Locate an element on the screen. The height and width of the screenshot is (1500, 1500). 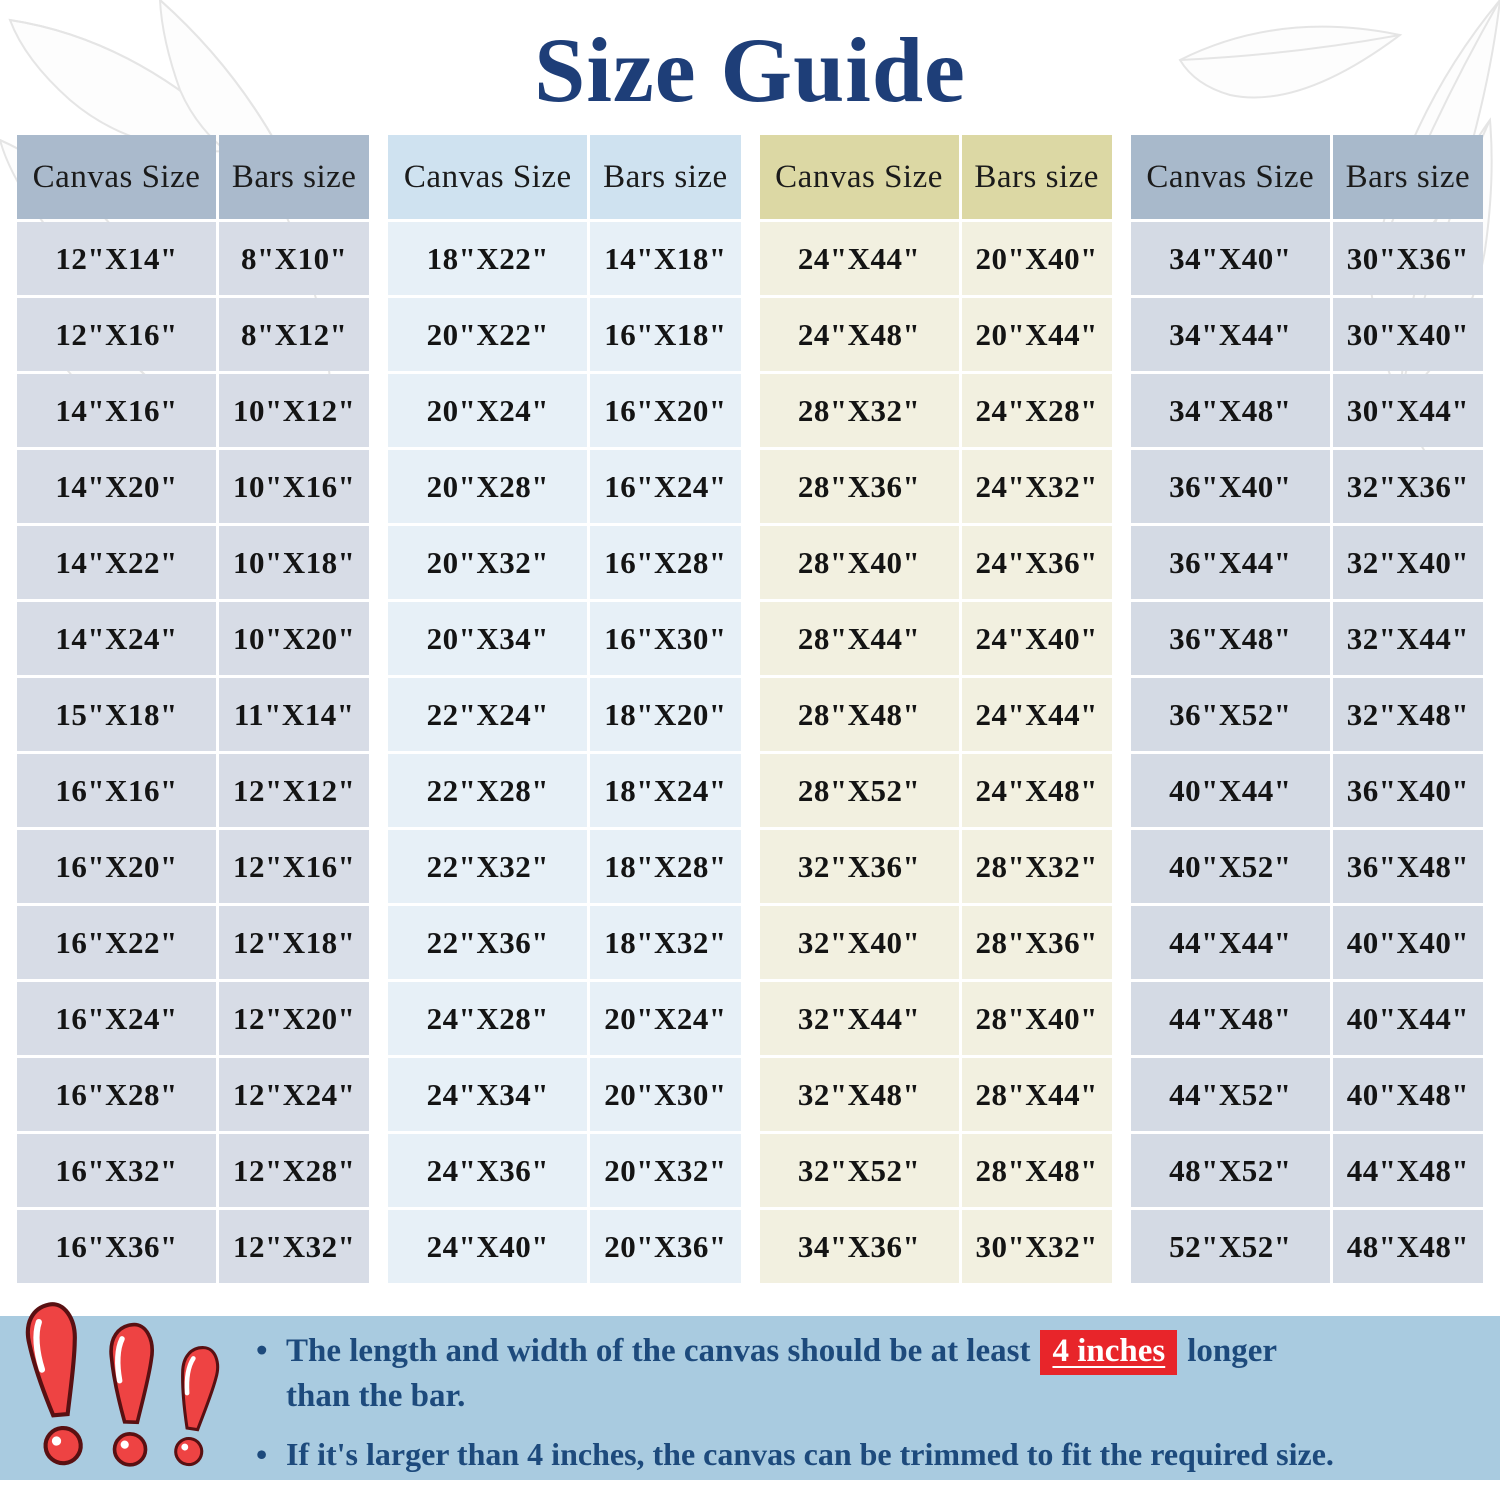
table-row: 48"X52" 44"X48" is located at coordinates (1306, 1170).